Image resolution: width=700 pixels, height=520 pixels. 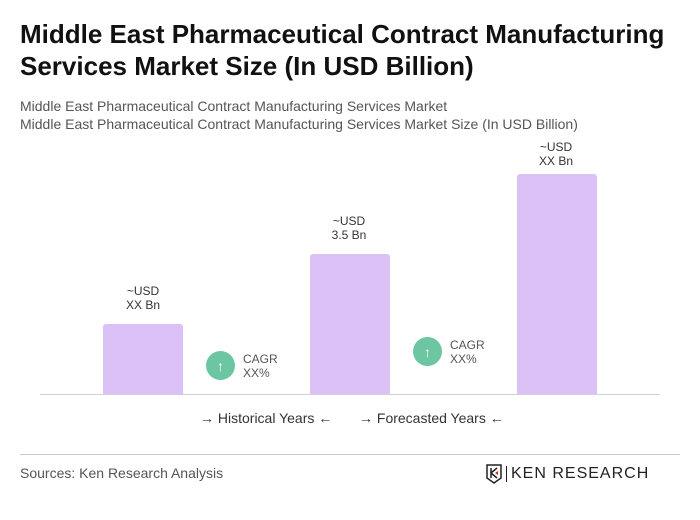 I want to click on cagr-1: ↑ CAGR XX%, so click(x=242, y=365).